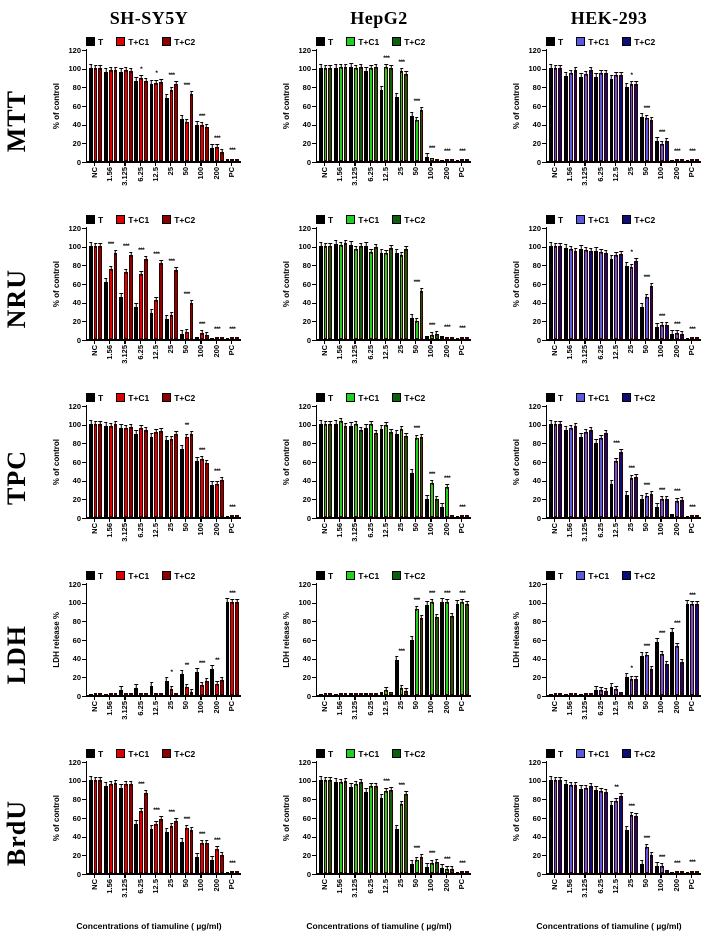  I want to click on bar-tc2-1.56, so click(575, 470).